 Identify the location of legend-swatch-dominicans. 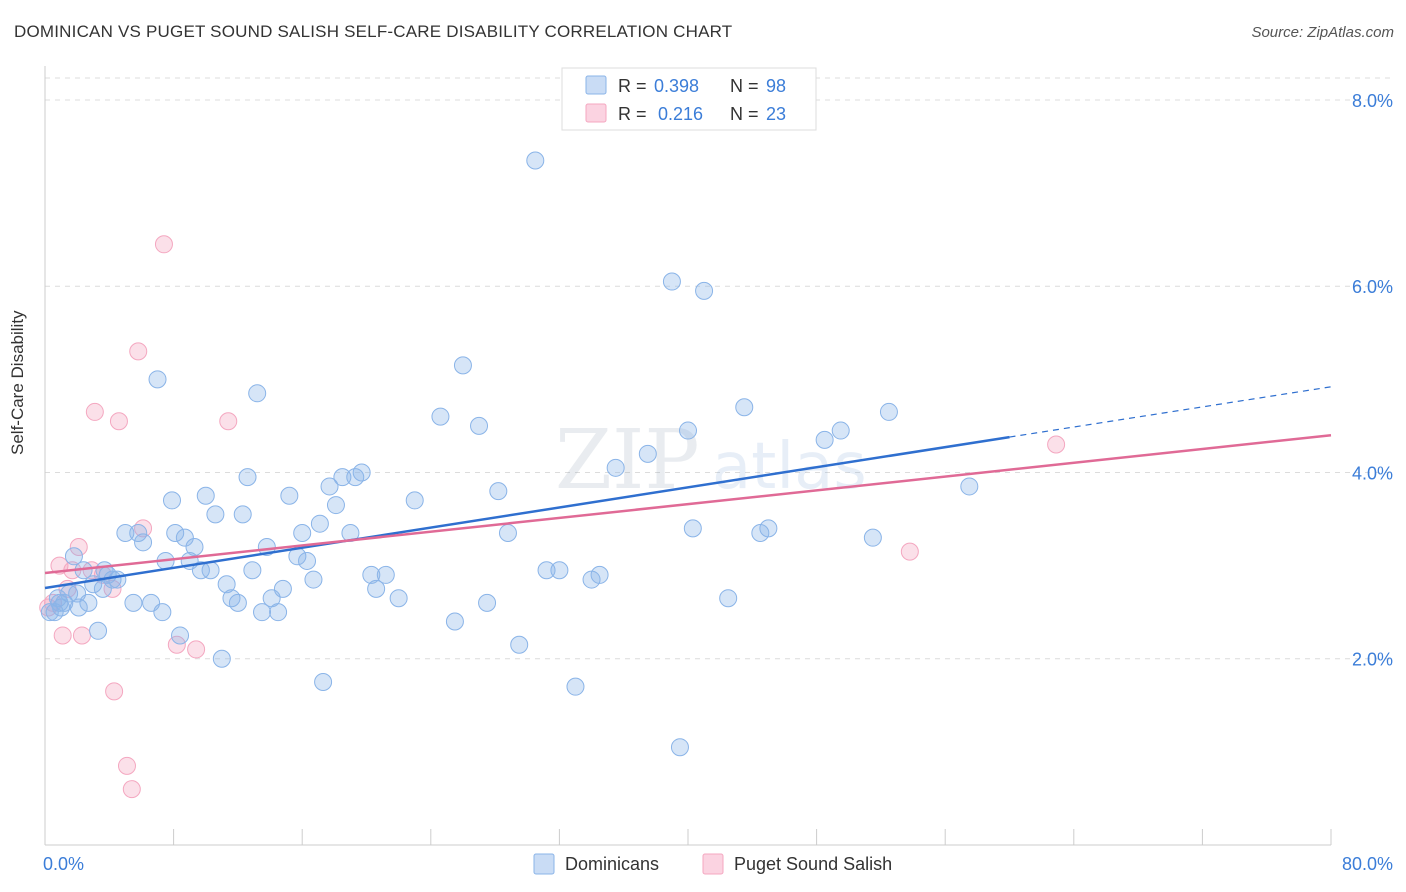
(596, 85).